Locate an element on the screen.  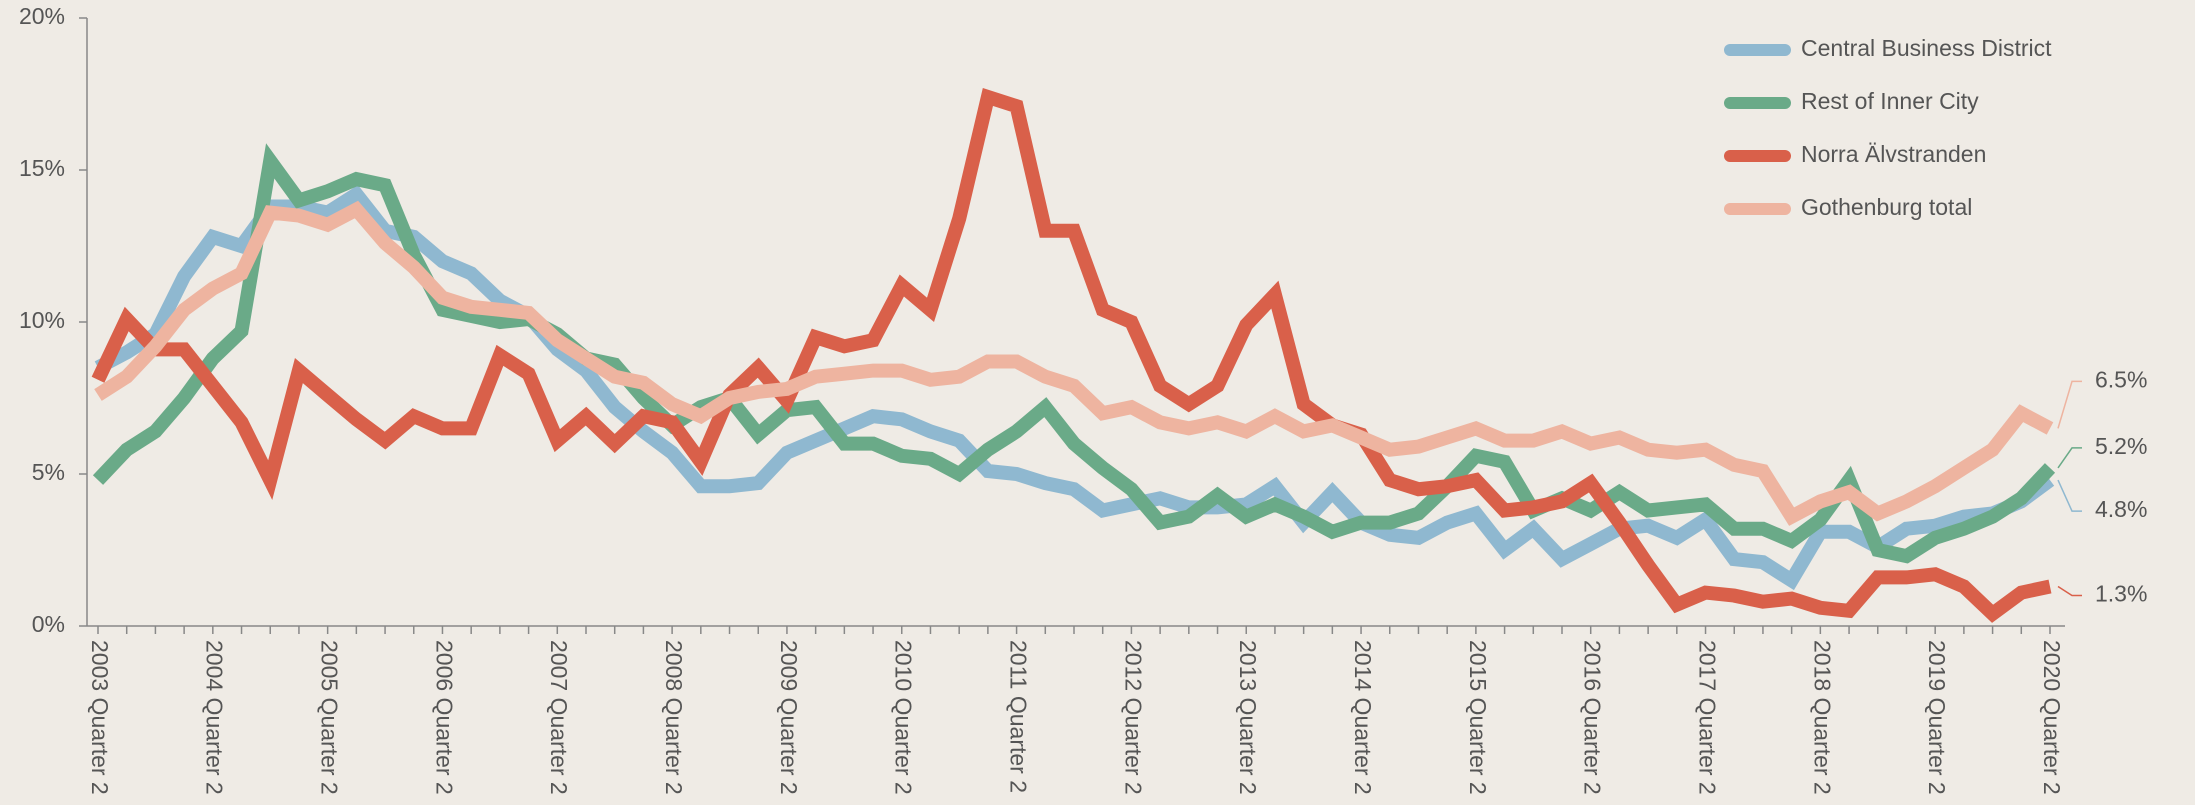
legend-label: Rest of Inner City is located at coordinates (1890, 101).